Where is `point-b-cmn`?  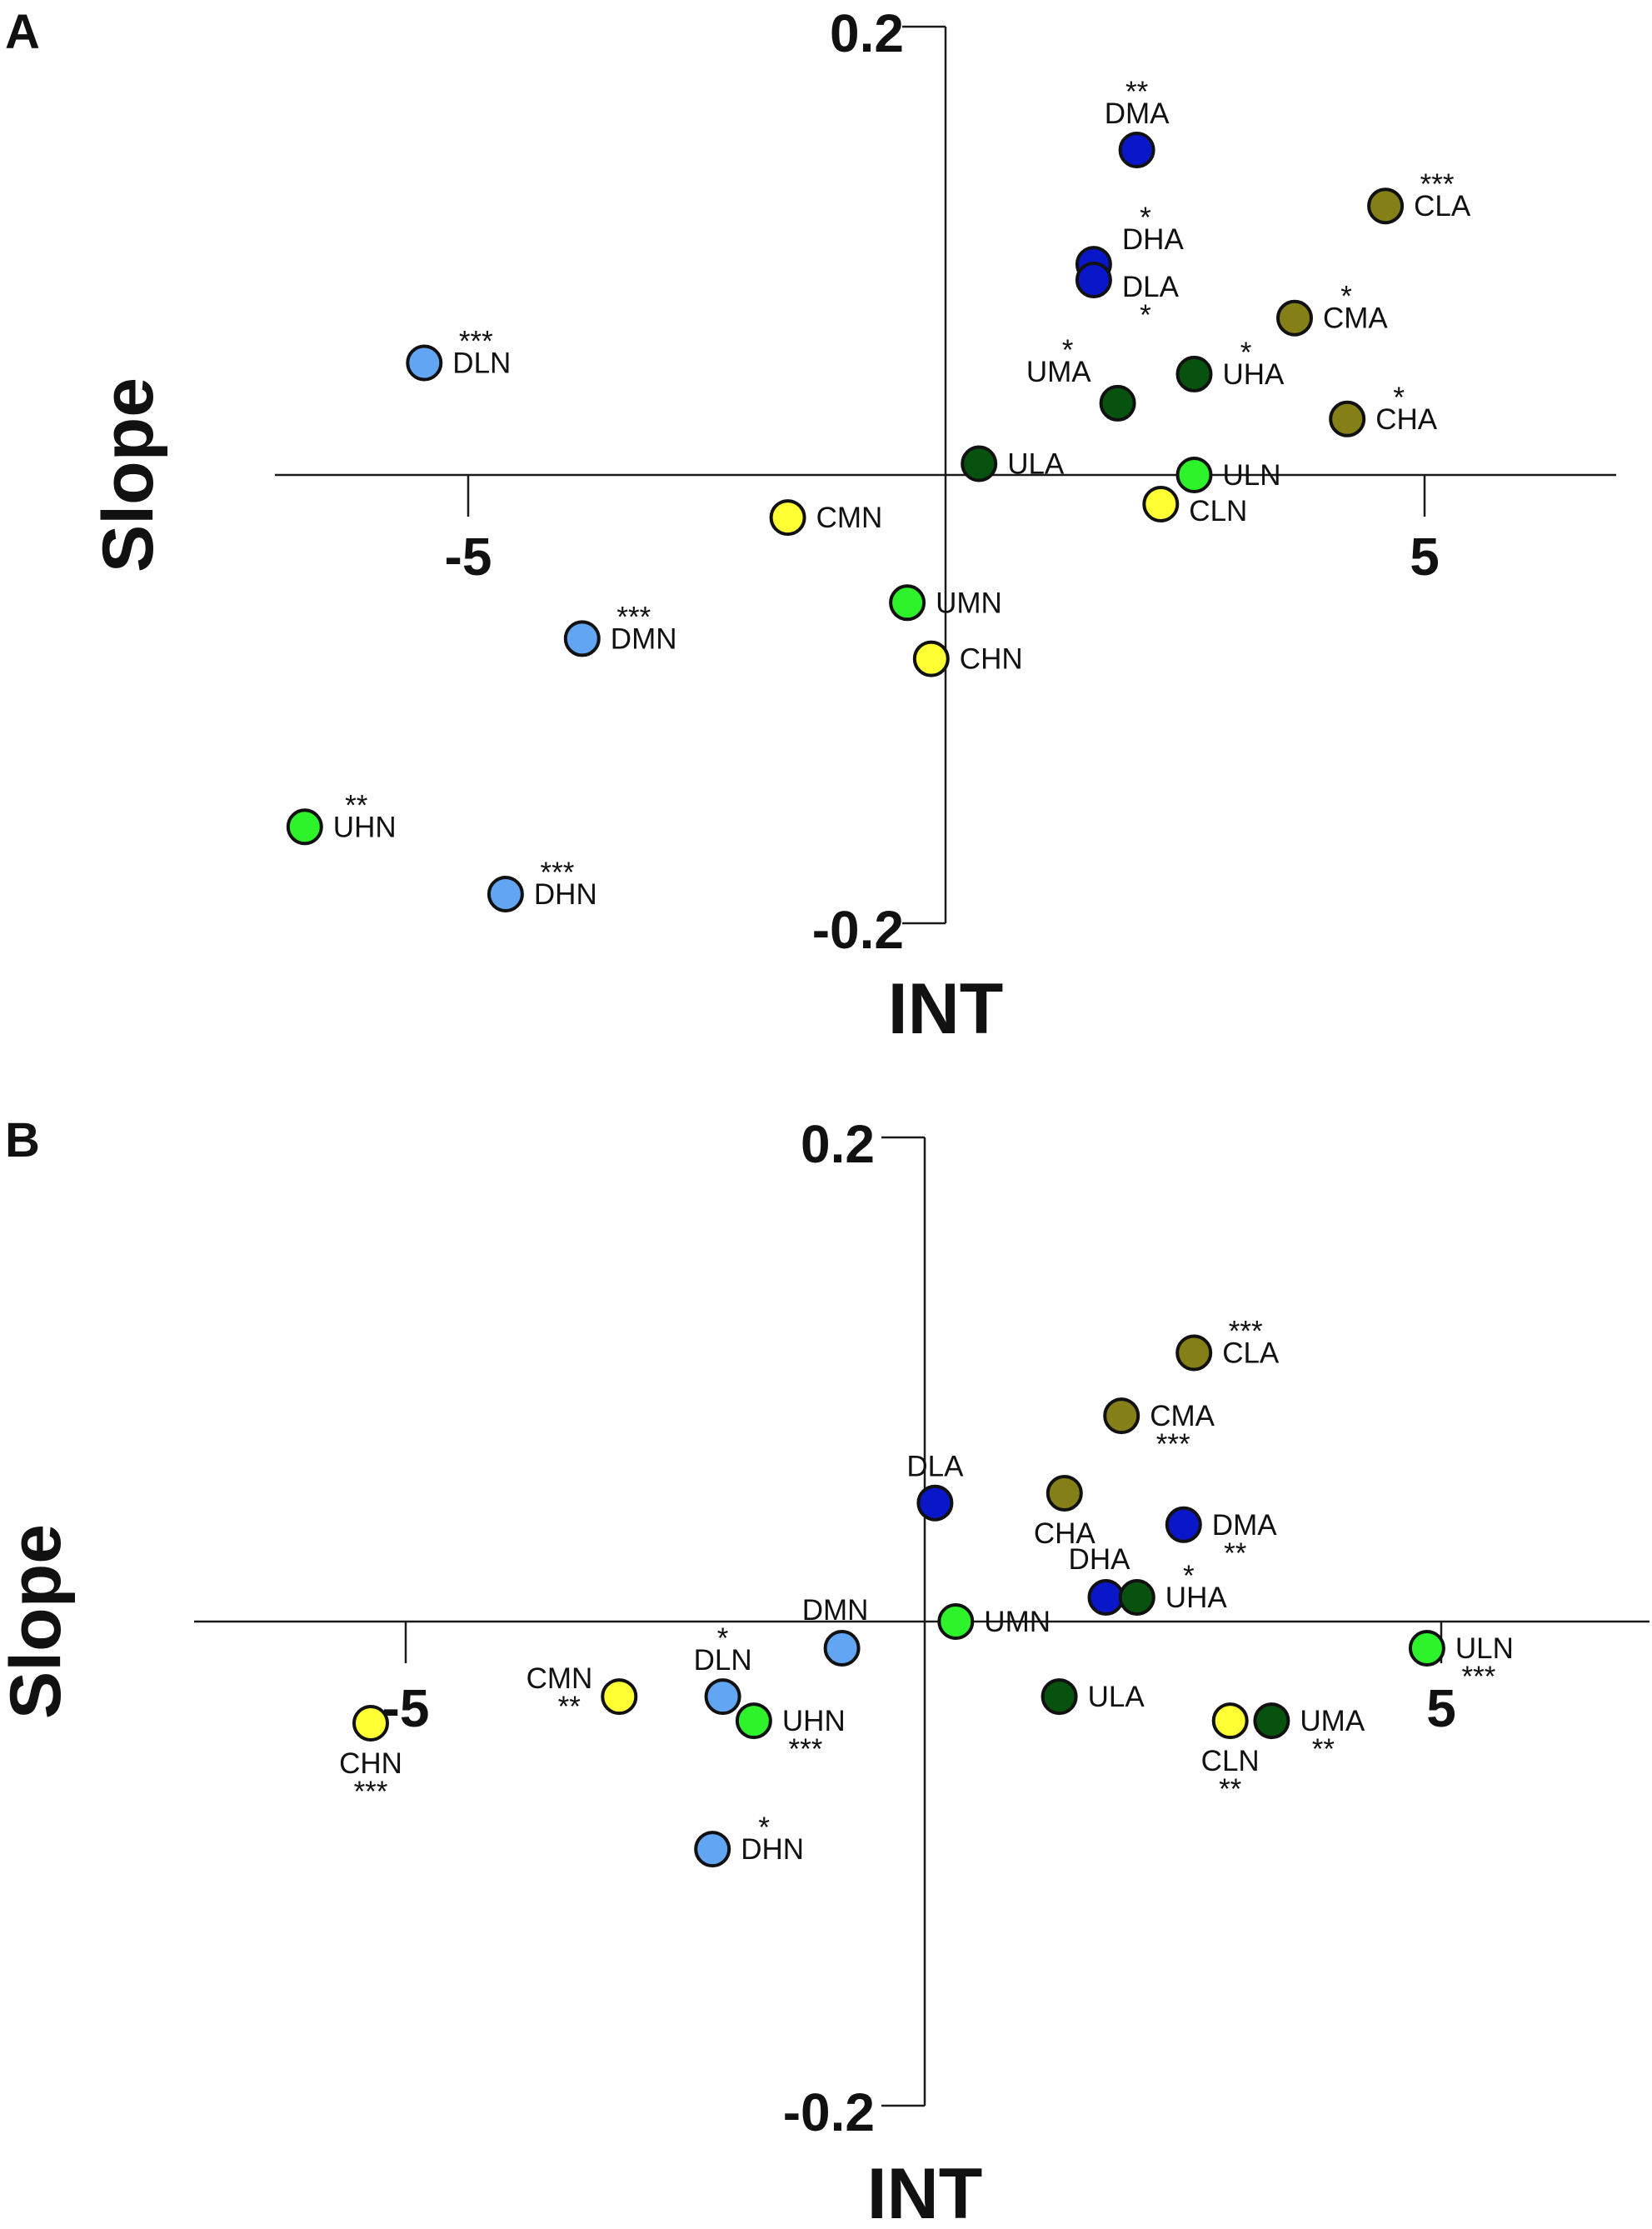
point-b-cmn is located at coordinates (619, 1697).